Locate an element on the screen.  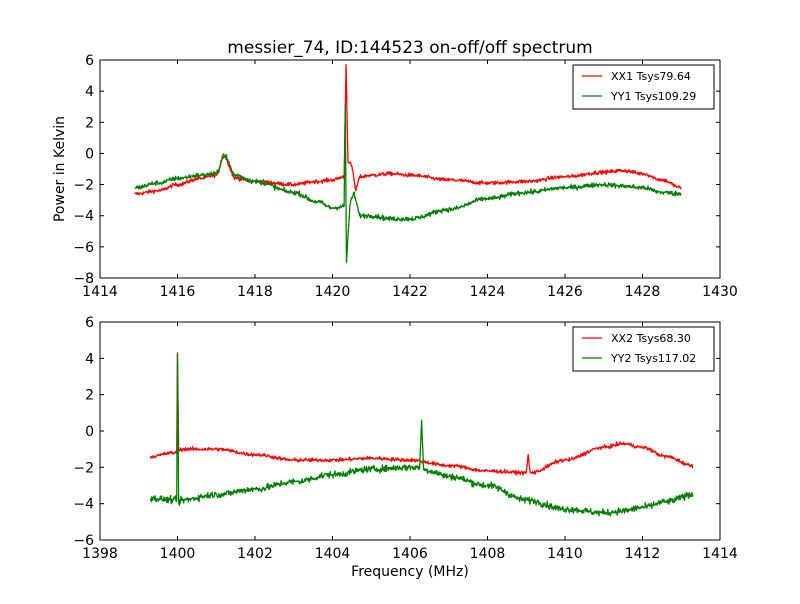
y-axis-label: Power in Kelvin is located at coordinates (60, 169).